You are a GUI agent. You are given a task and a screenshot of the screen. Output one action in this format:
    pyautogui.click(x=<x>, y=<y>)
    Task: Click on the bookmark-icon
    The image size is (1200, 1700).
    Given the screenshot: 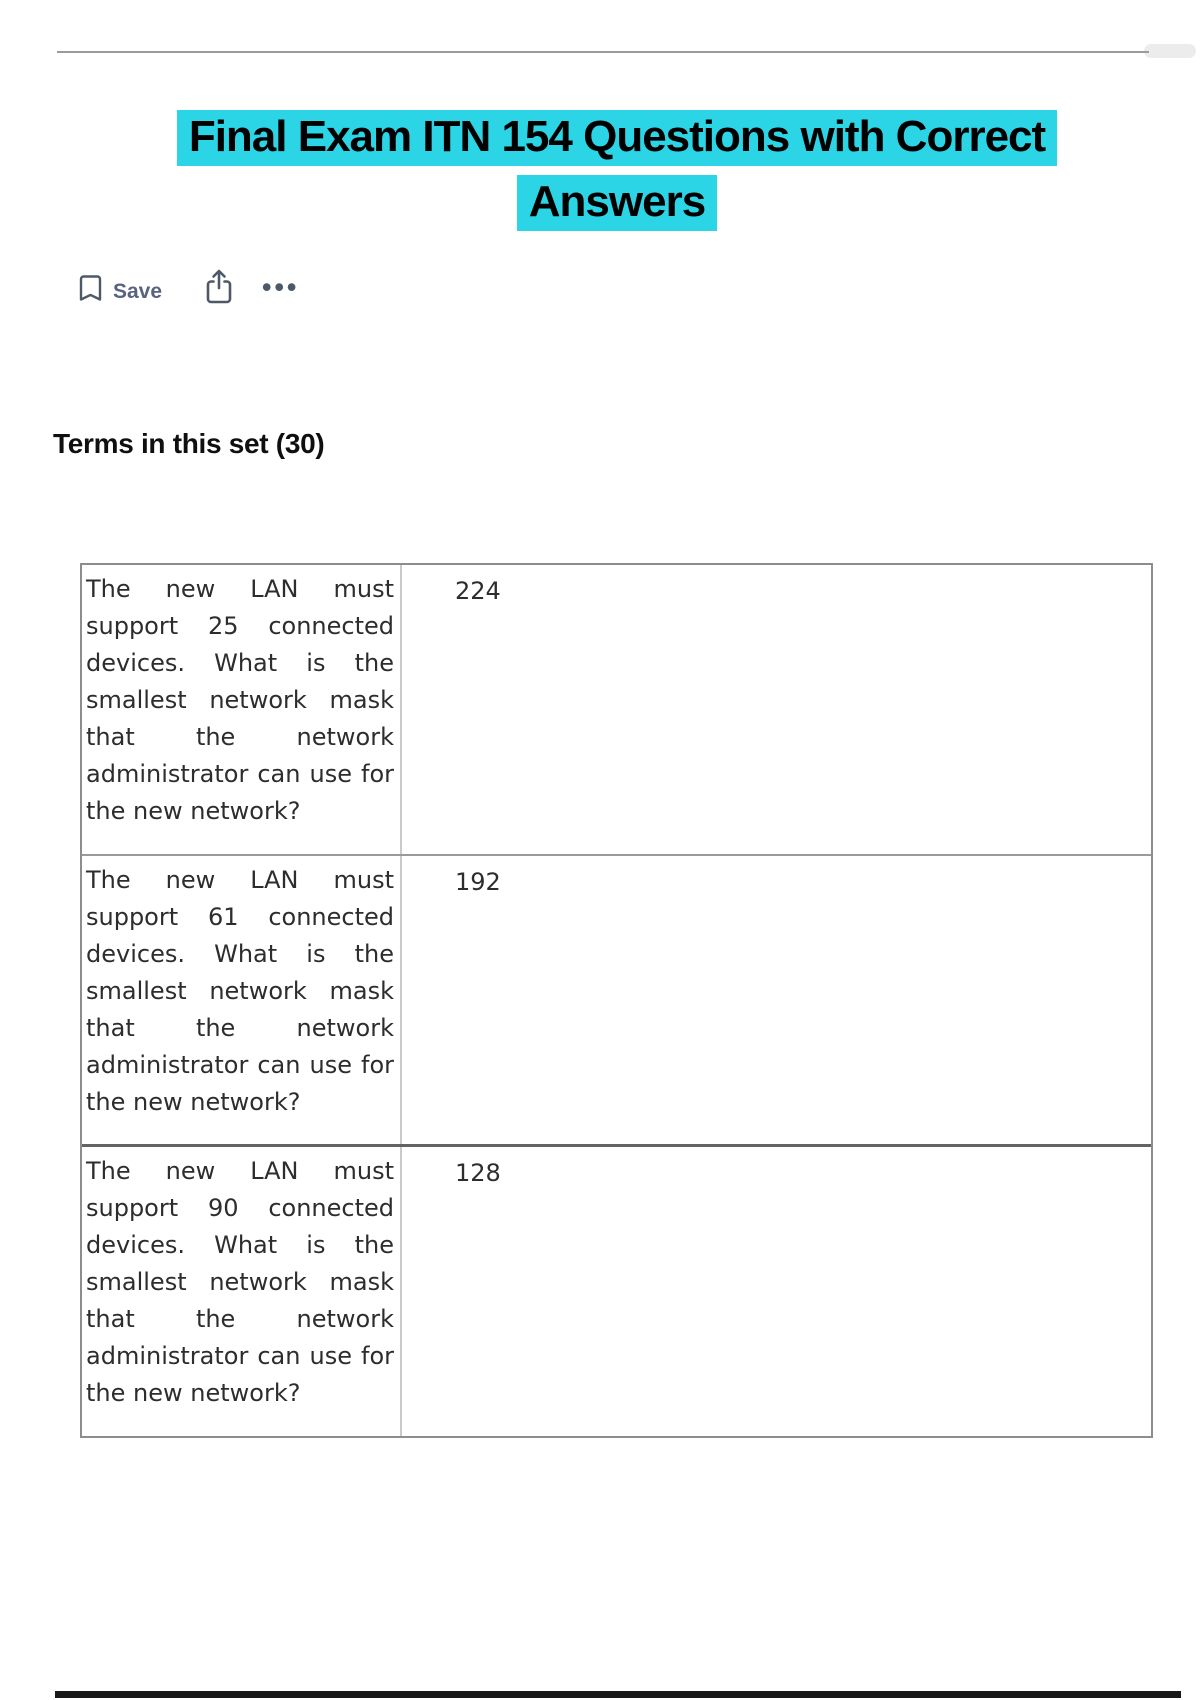 What is the action you would take?
    pyautogui.click(x=90, y=291)
    